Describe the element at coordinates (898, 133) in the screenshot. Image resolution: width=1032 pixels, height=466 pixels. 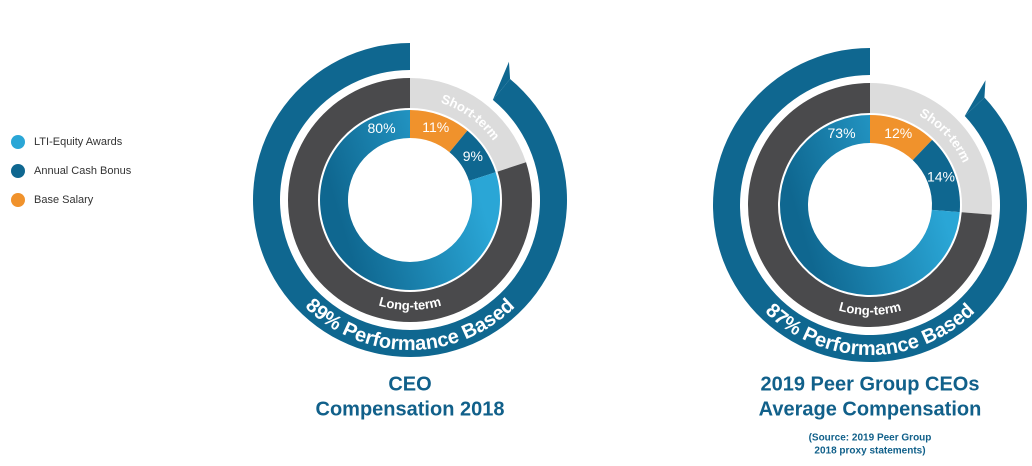
I see `value-label: 12%` at that location.